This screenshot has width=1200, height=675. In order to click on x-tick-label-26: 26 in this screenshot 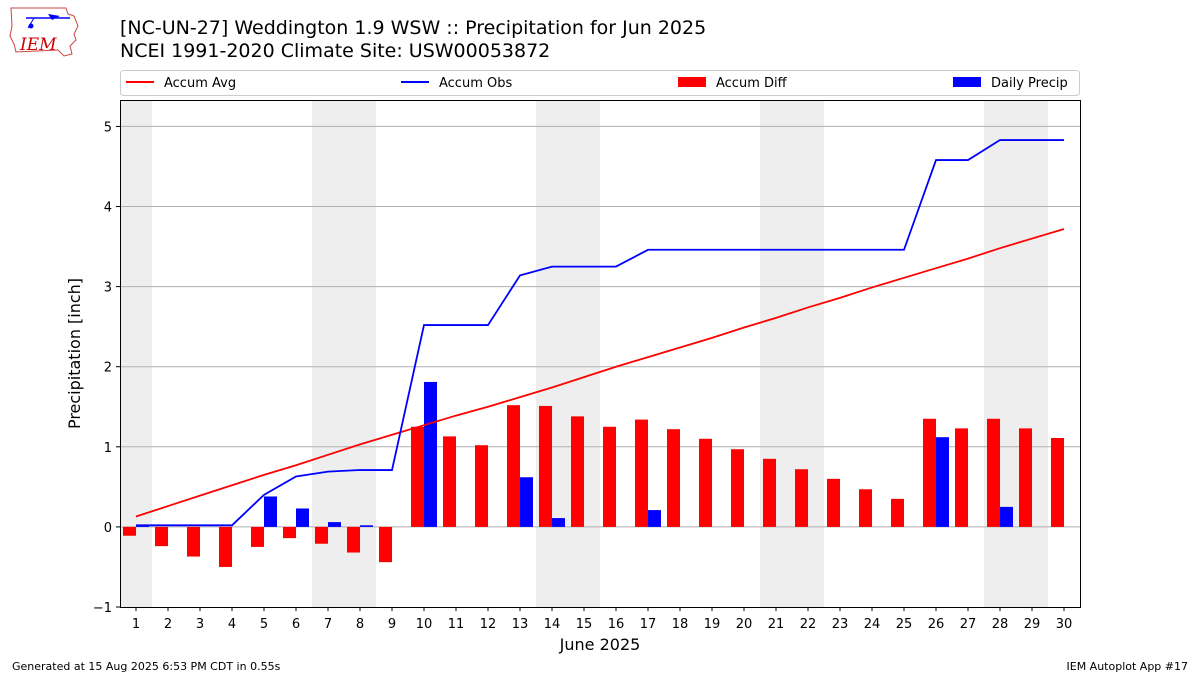, I will do `click(936, 624)`.